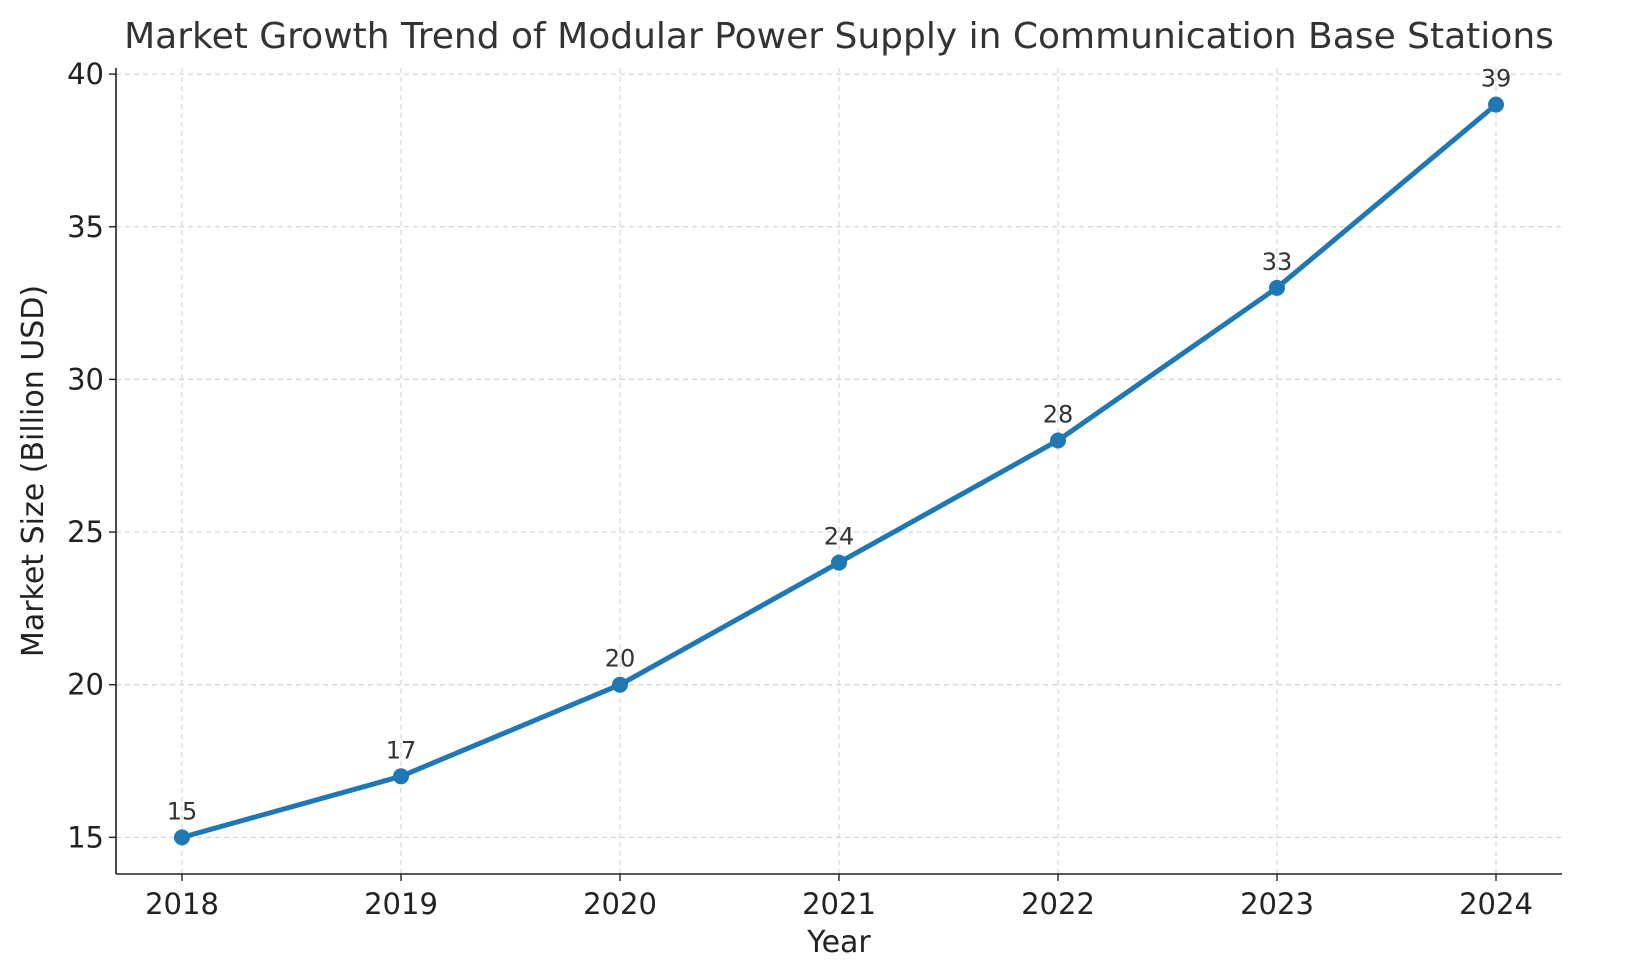  What do you see at coordinates (839, 904) in the screenshot?
I see `x-tick-label: 2021` at bounding box center [839, 904].